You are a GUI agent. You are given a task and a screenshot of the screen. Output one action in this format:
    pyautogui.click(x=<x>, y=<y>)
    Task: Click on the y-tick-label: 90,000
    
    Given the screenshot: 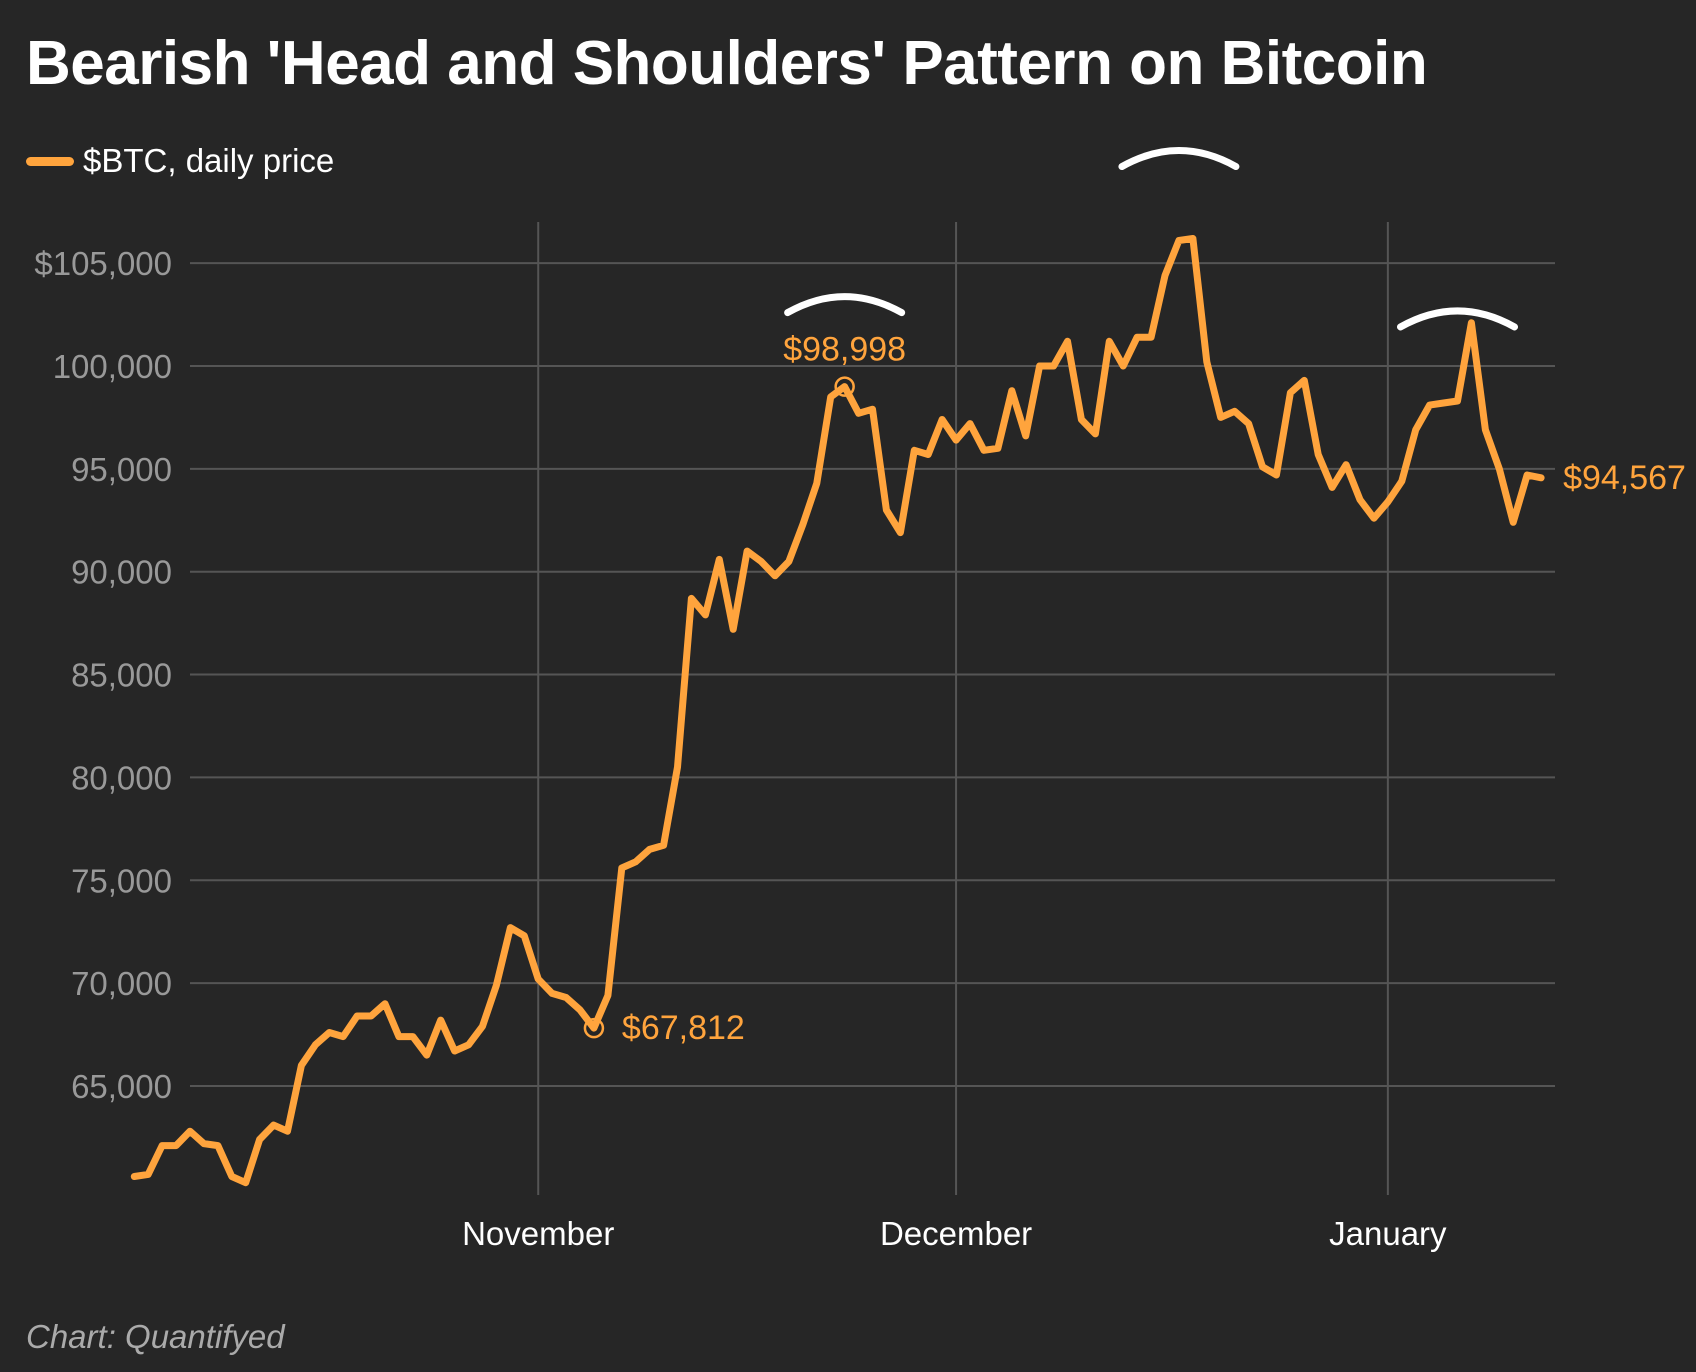 What is the action you would take?
    pyautogui.click(x=121, y=572)
    